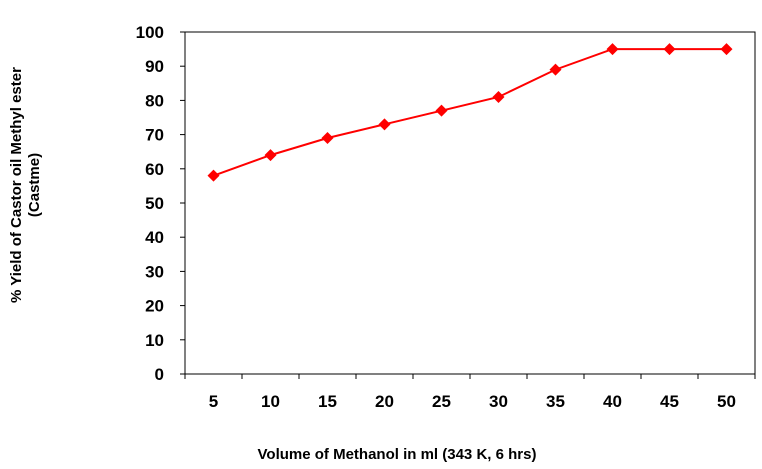 This screenshot has height=469, width=762. Describe the element at coordinates (154, 203) in the screenshot. I see `y-tick-label: 50` at that location.